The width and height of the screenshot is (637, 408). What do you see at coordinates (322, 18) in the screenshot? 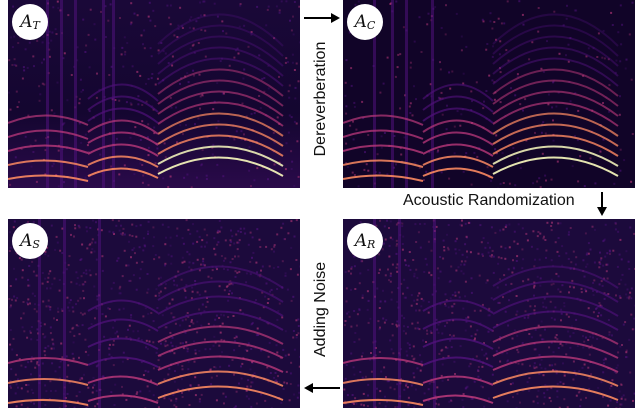
I see `arrow-right-icon` at bounding box center [322, 18].